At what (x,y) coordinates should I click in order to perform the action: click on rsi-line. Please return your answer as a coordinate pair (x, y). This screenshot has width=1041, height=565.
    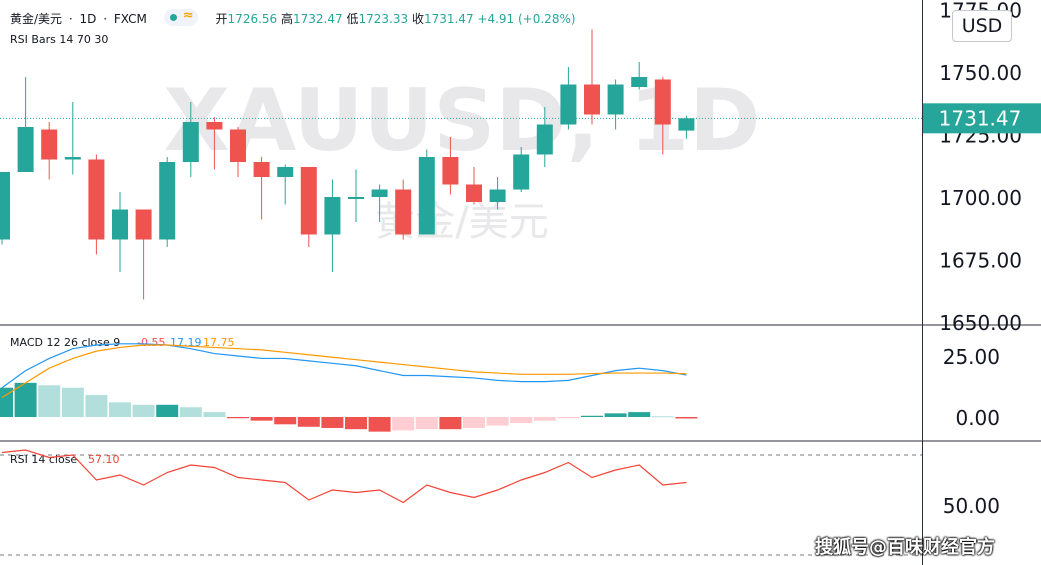
    Looking at the image, I should click on (344, 476).